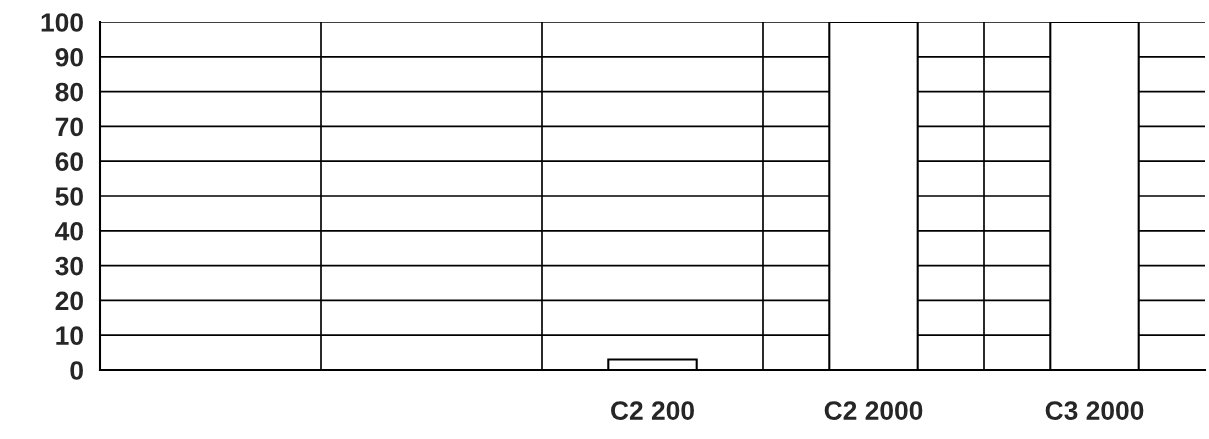 Image resolution: width=1209 pixels, height=439 pixels. I want to click on y-tick-label: 100, so click(62, 22).